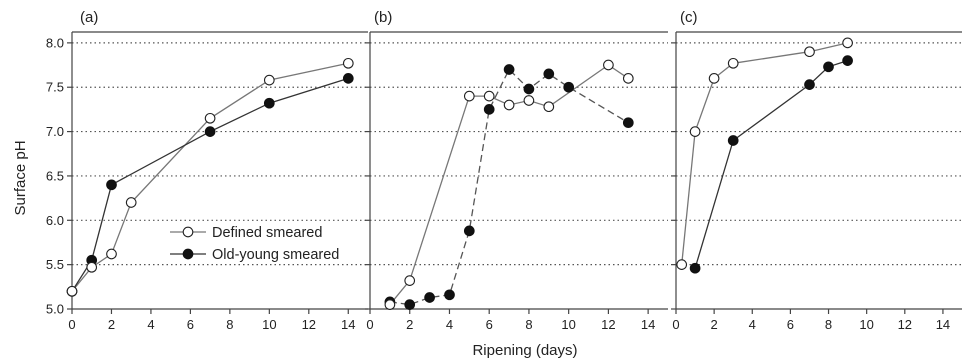  I want to click on panel-b-x-tick-label: 0, so click(369, 324).